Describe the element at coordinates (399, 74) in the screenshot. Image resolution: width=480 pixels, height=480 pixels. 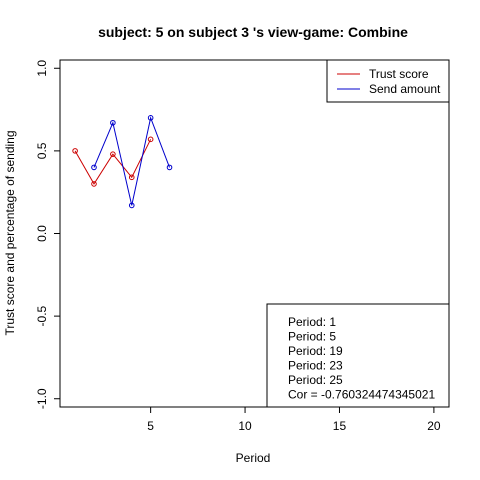
I see `legend-entry: Trust score` at that location.